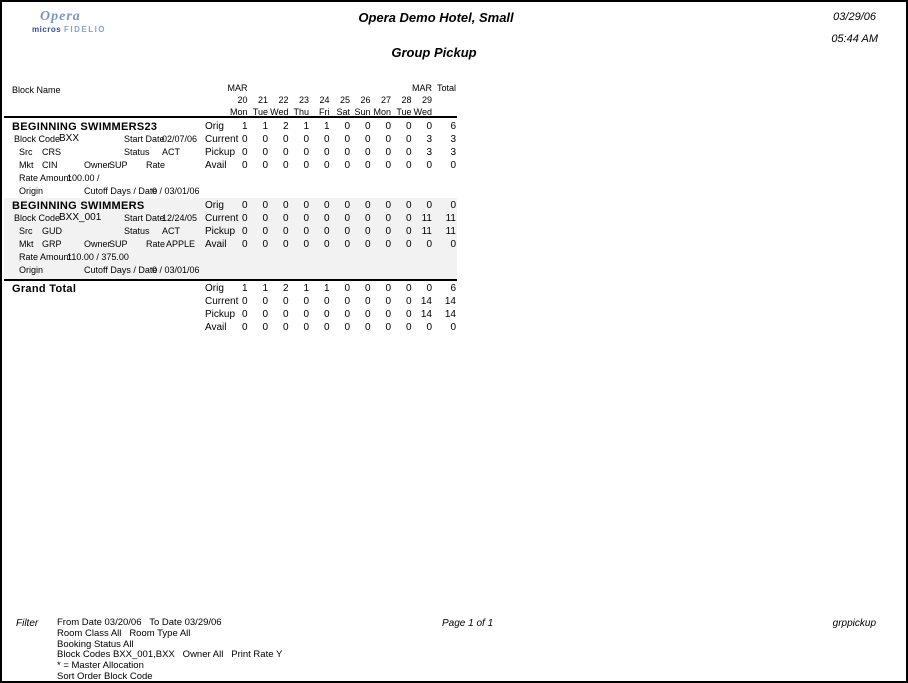 The image size is (908, 683). I want to click on mkt-value: CIN, so click(50, 165).